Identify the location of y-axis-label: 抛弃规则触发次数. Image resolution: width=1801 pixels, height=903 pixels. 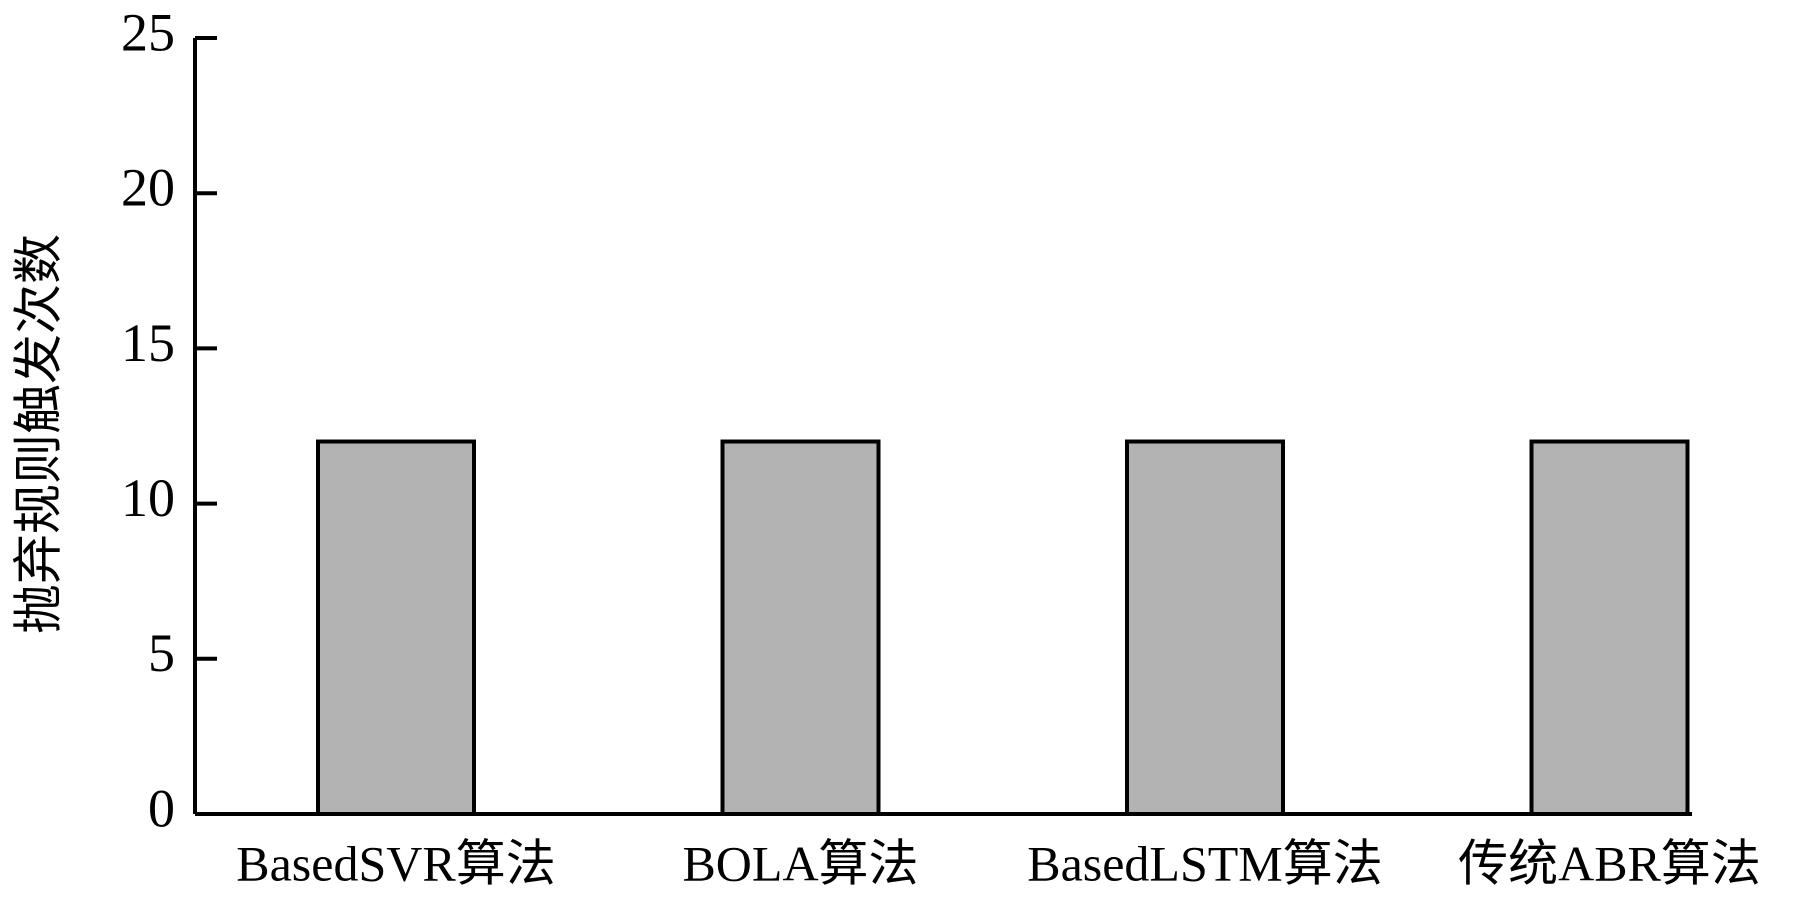
(38, 434).